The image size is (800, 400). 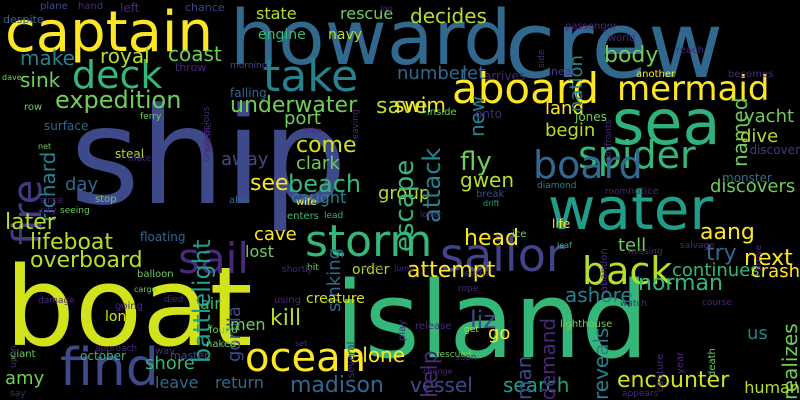 I want to click on cloud-word-capture: capture, so click(x=660, y=372).